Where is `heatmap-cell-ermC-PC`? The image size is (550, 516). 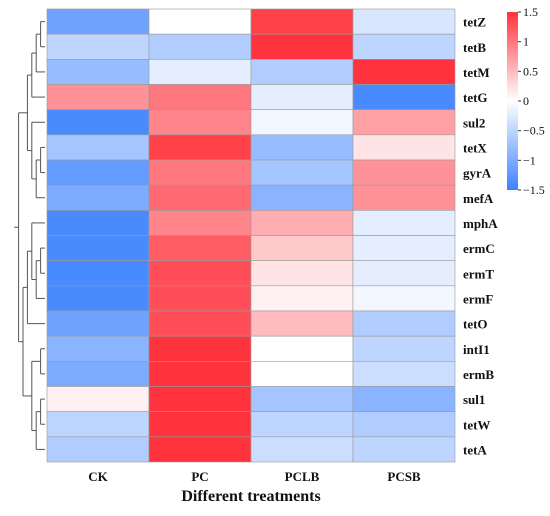
heatmap-cell-ermC-PC is located at coordinates (200, 248).